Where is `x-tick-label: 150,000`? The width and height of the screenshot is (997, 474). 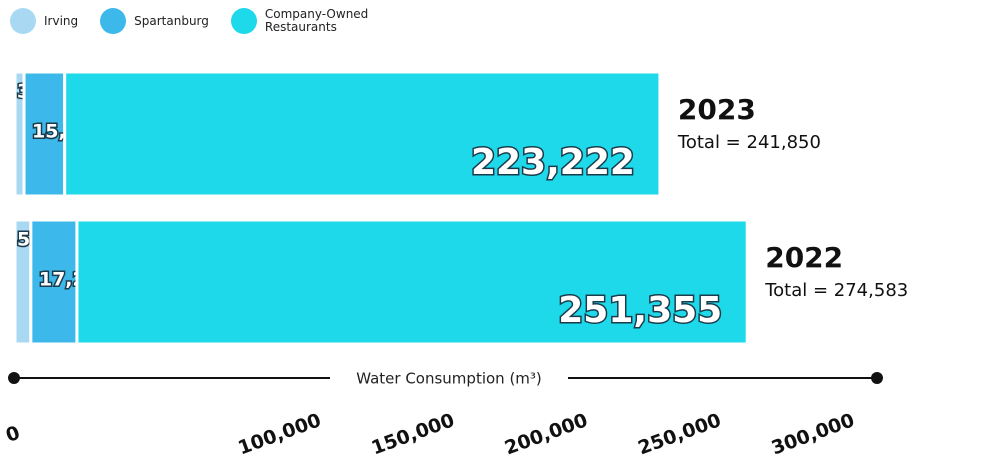
x-tick-label: 150,000 is located at coordinates (413, 434).